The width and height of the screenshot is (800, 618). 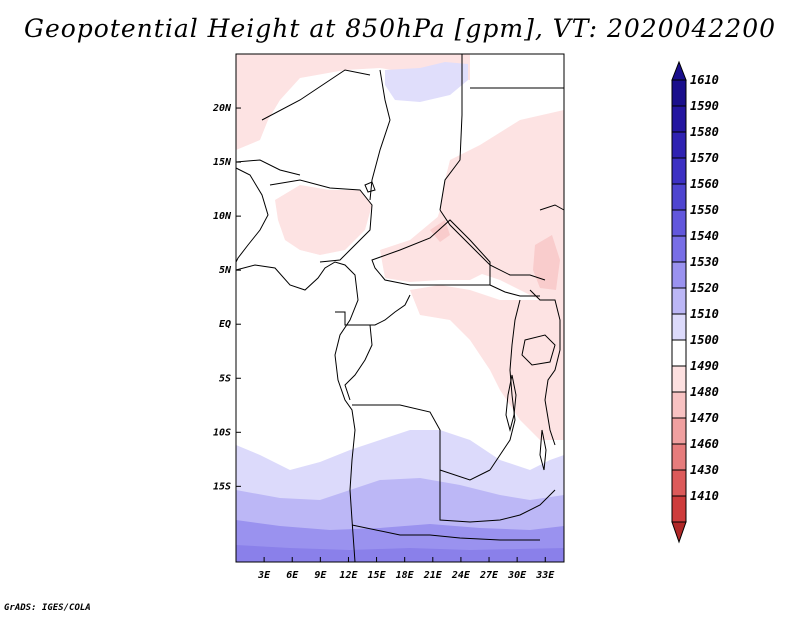 What do you see at coordinates (222, 162) in the screenshot?
I see `lat-tick-label: 15N` at bounding box center [222, 162].